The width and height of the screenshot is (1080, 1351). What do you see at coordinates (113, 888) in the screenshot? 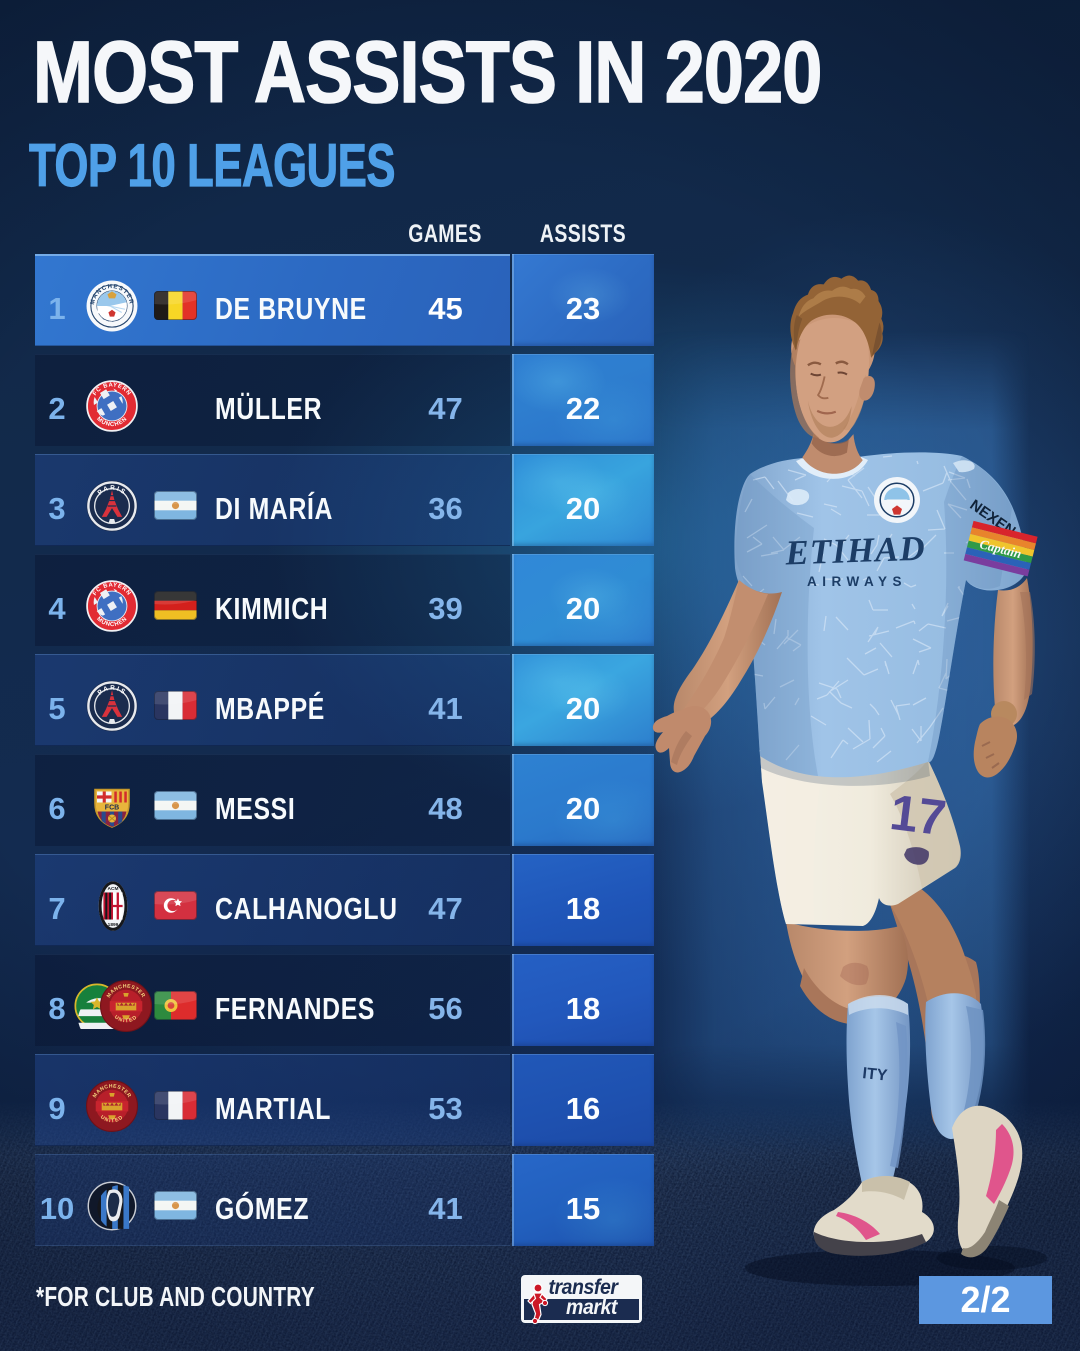
I see `svg-text: ACM` at bounding box center [113, 888].